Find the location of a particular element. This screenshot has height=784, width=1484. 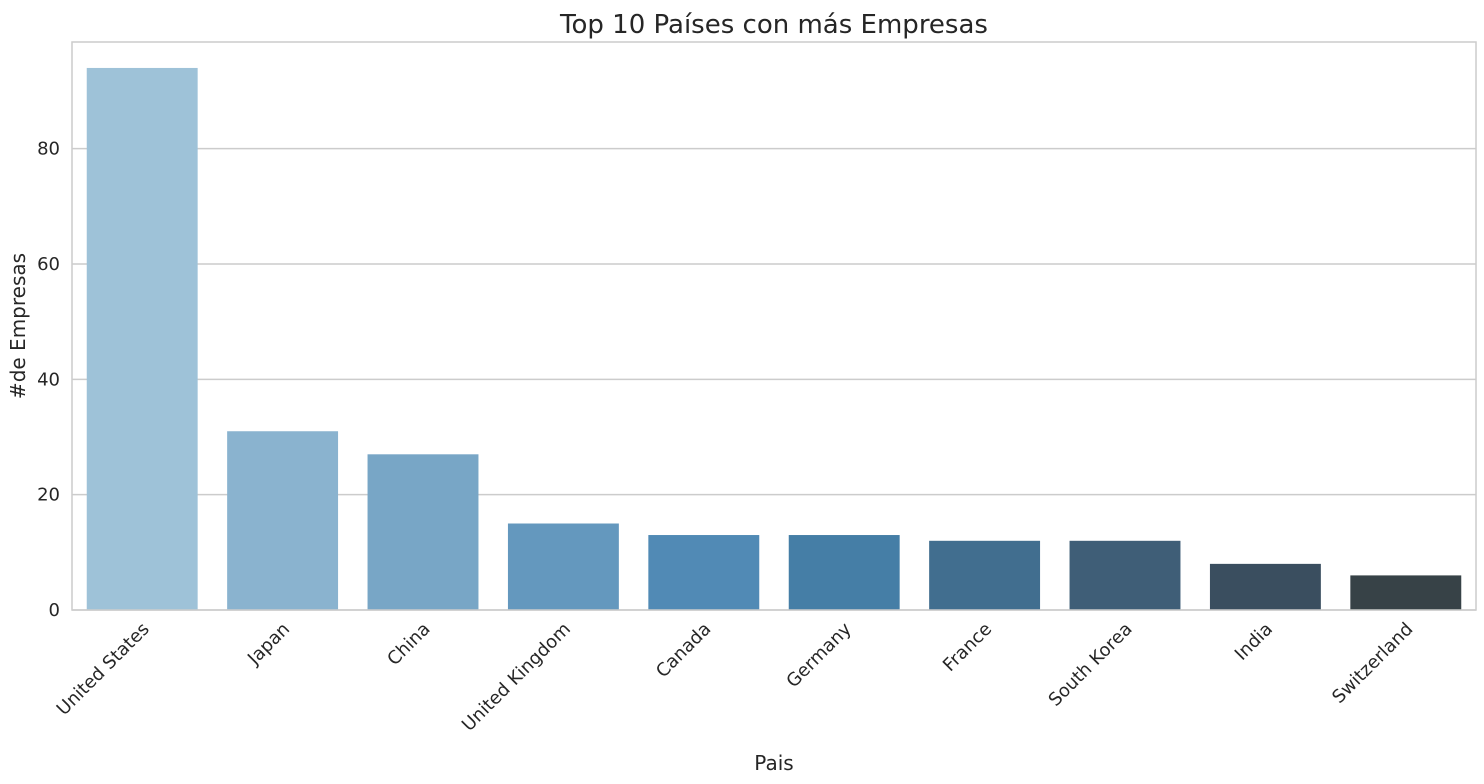

x-tick-label: South Korea is located at coordinates (1091, 665).